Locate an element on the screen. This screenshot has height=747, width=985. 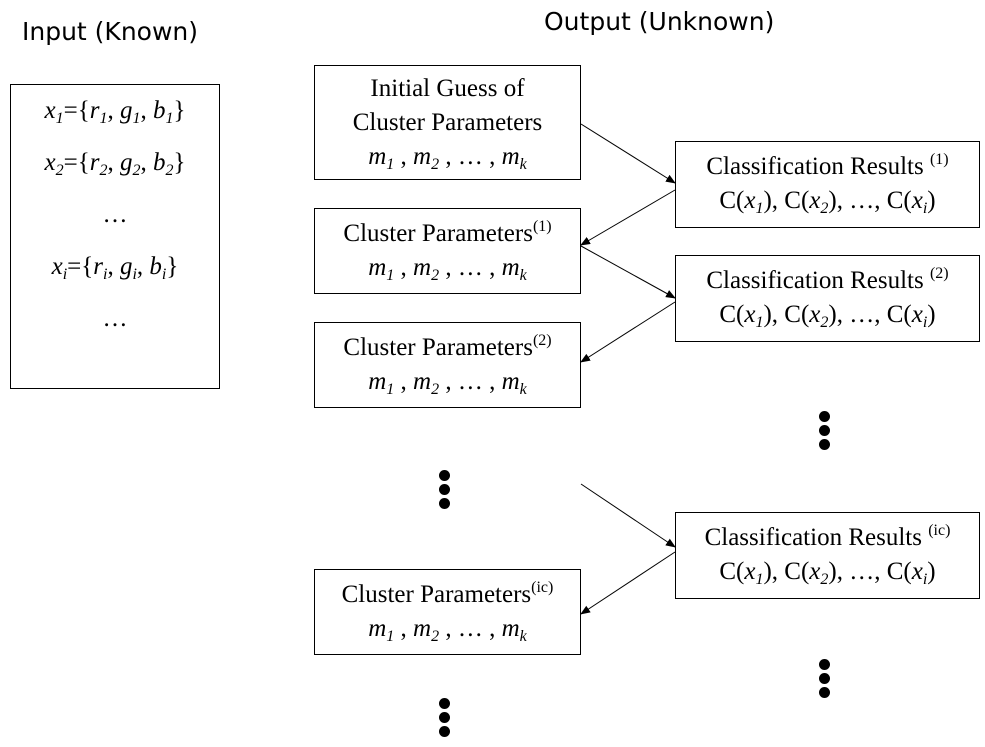
classification-values-ic: C(x1), C(x2), …, C(xi) is located at coordinates (827, 572).